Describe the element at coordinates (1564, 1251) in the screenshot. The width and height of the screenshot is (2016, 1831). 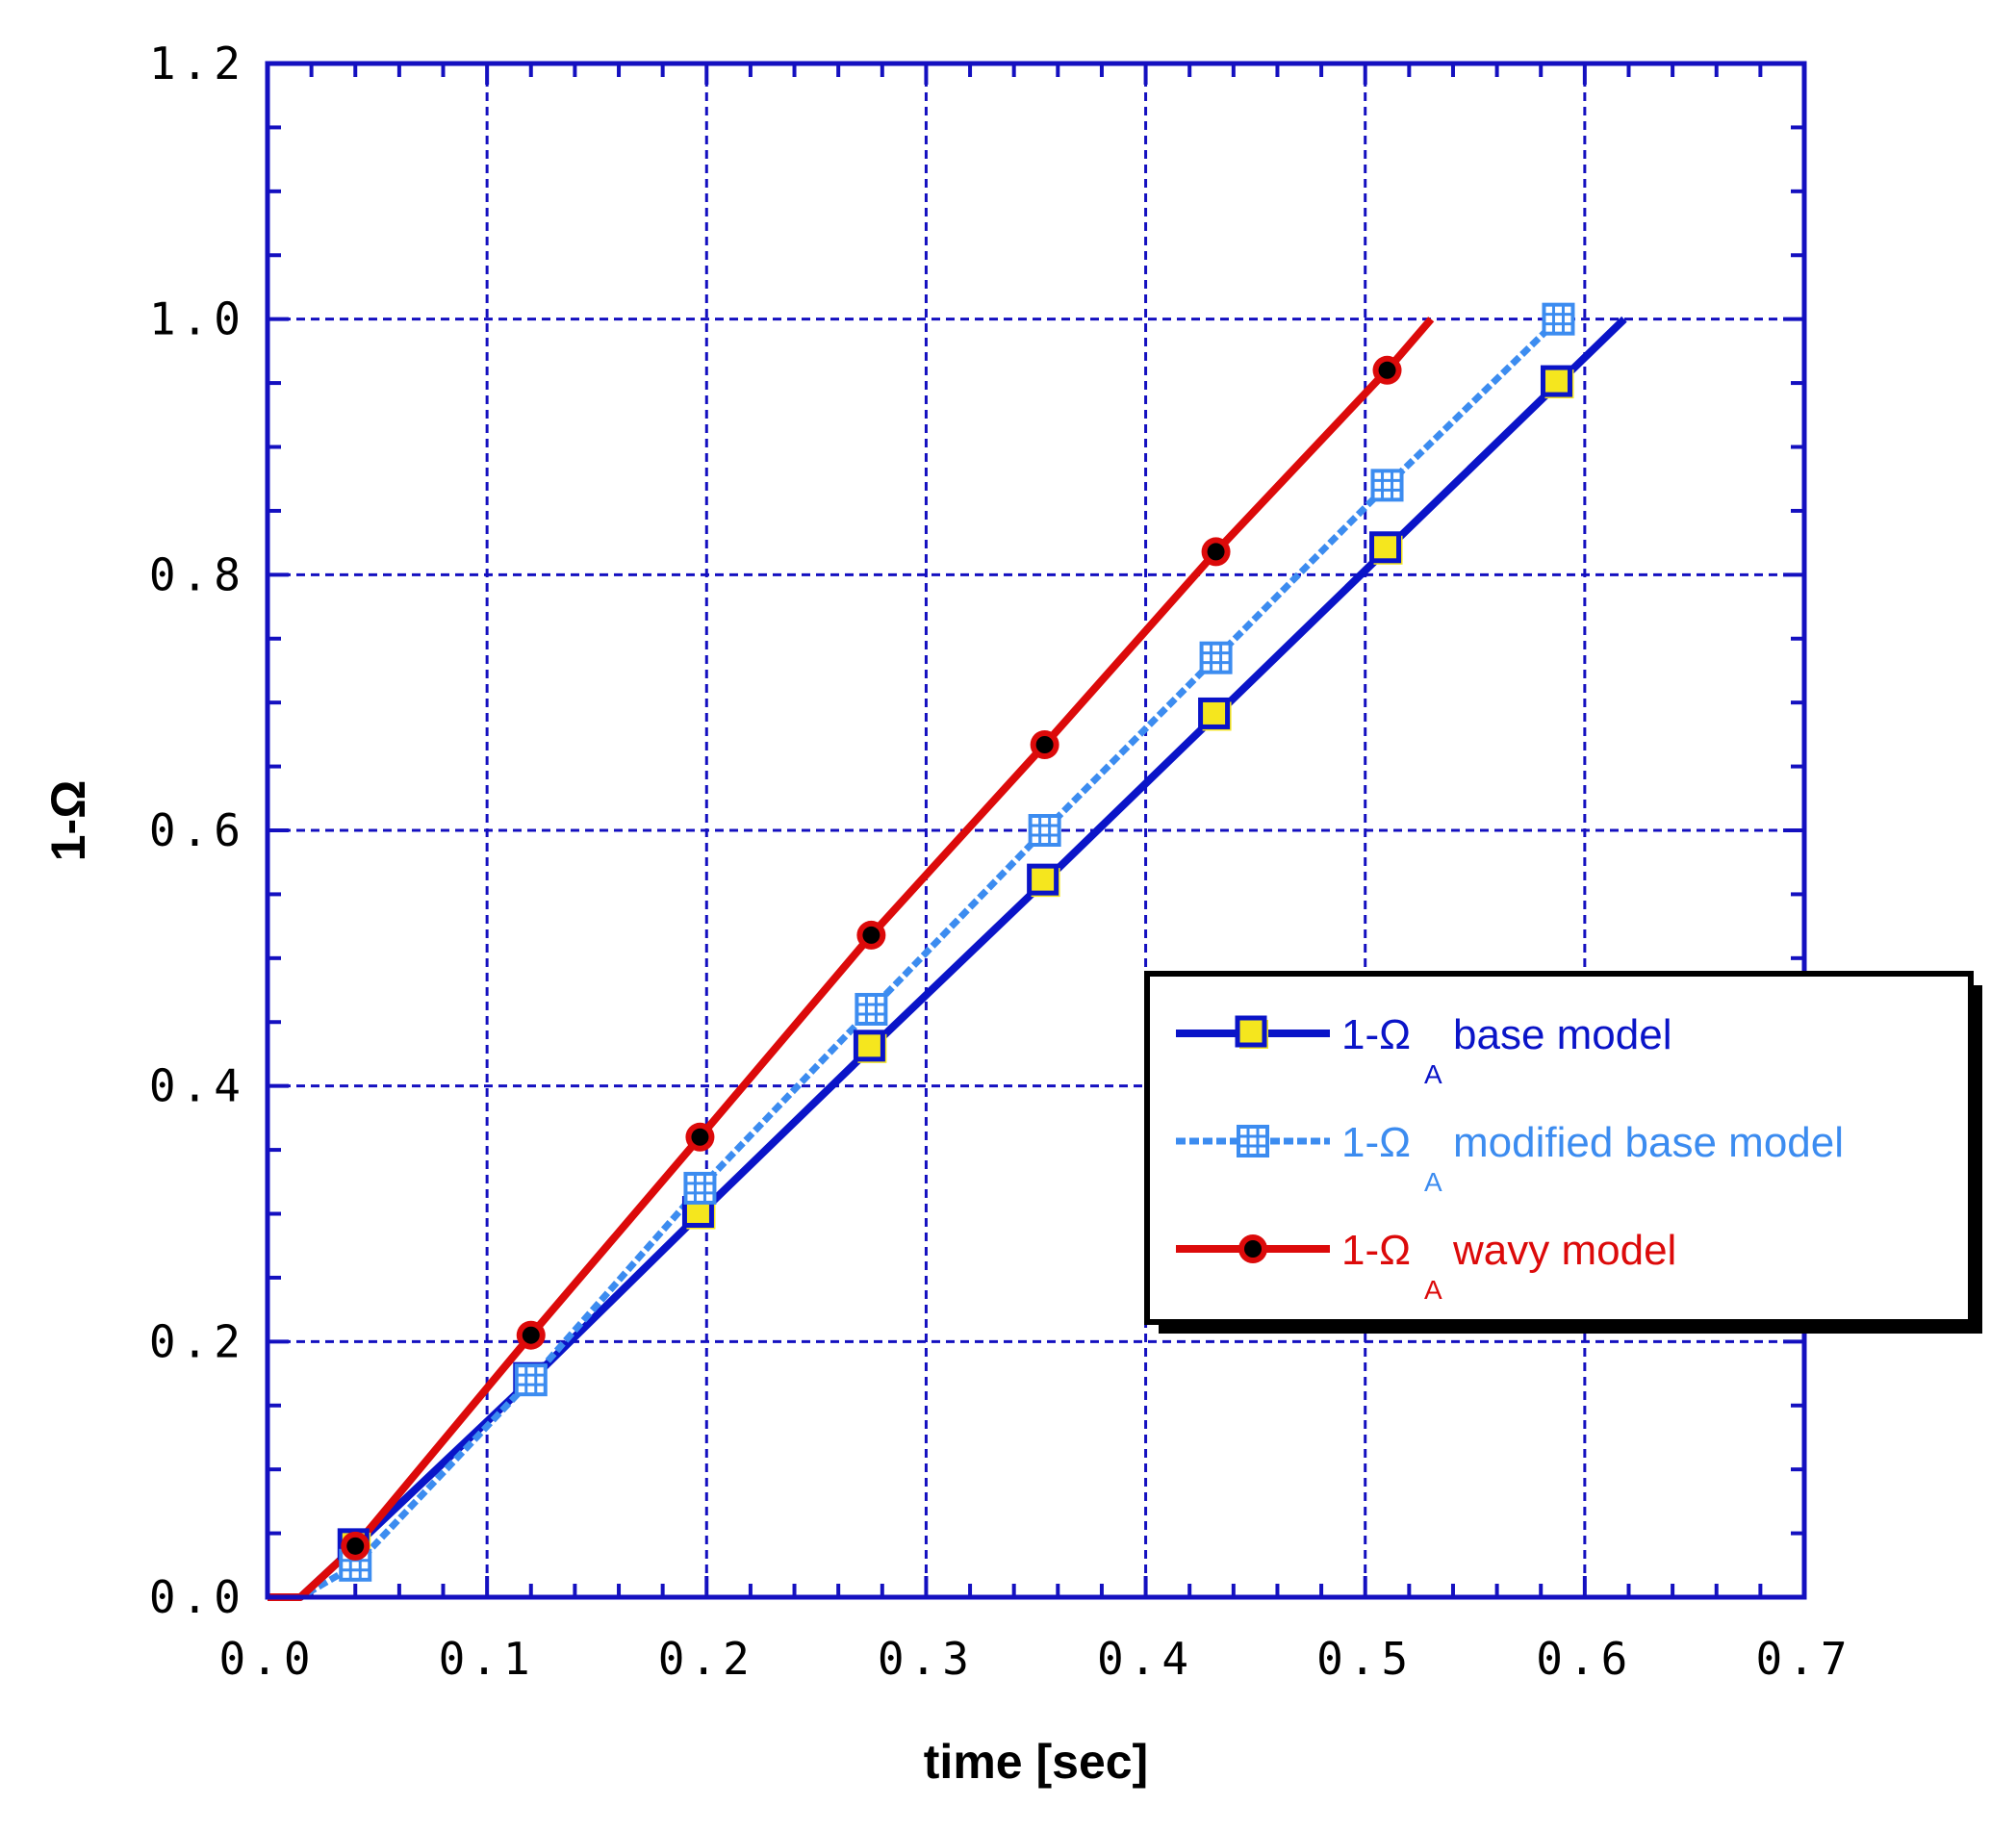
I see `legend-label-suffix: wavy model` at that location.